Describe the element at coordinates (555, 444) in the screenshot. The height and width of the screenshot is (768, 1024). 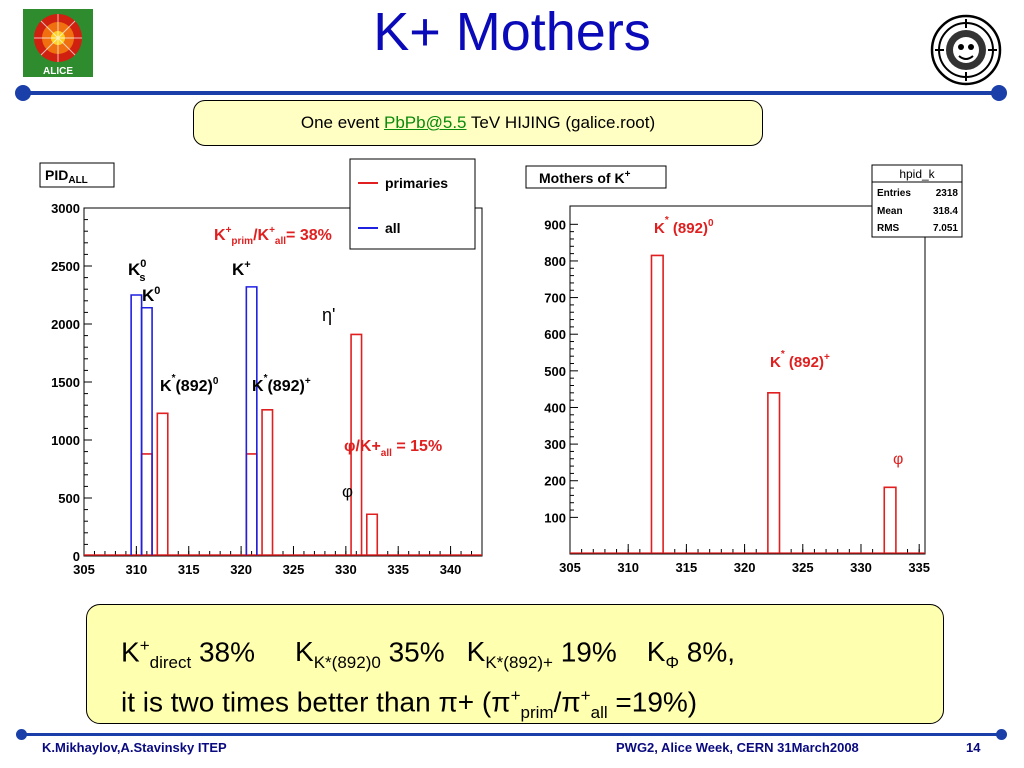
I see `y-tick-label: 300` at that location.